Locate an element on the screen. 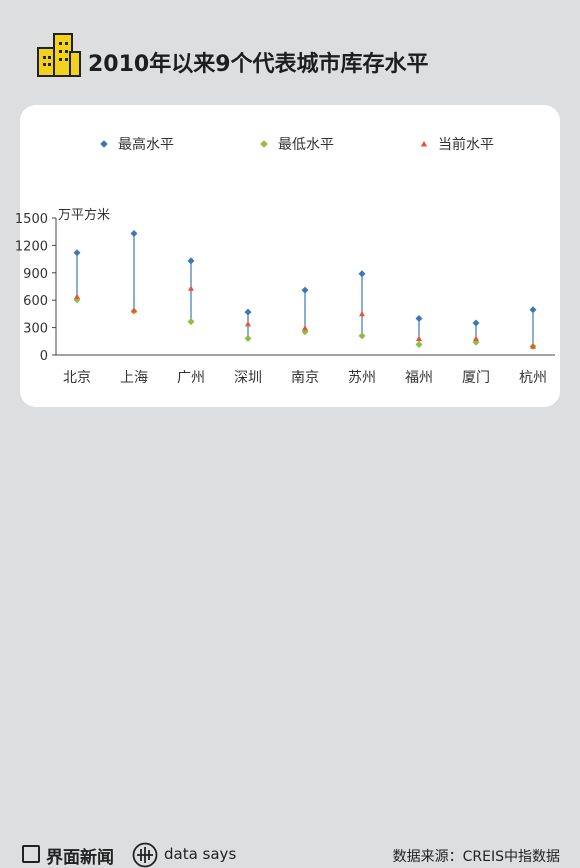 This screenshot has height=868, width=580. x-tick-label: 北京 is located at coordinates (77, 378).